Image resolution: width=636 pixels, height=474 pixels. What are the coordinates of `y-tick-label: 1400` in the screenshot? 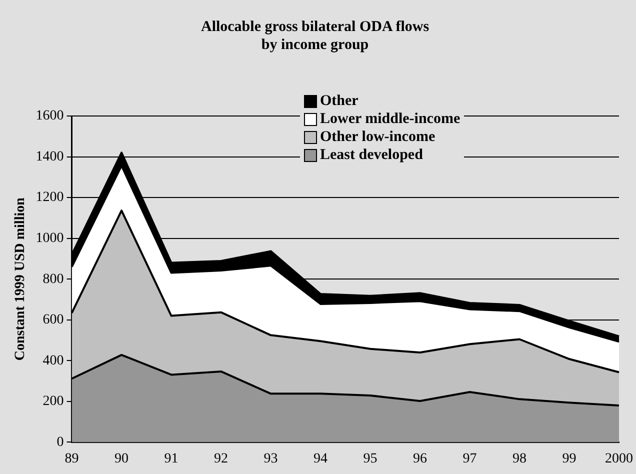 It's located at (50, 156).